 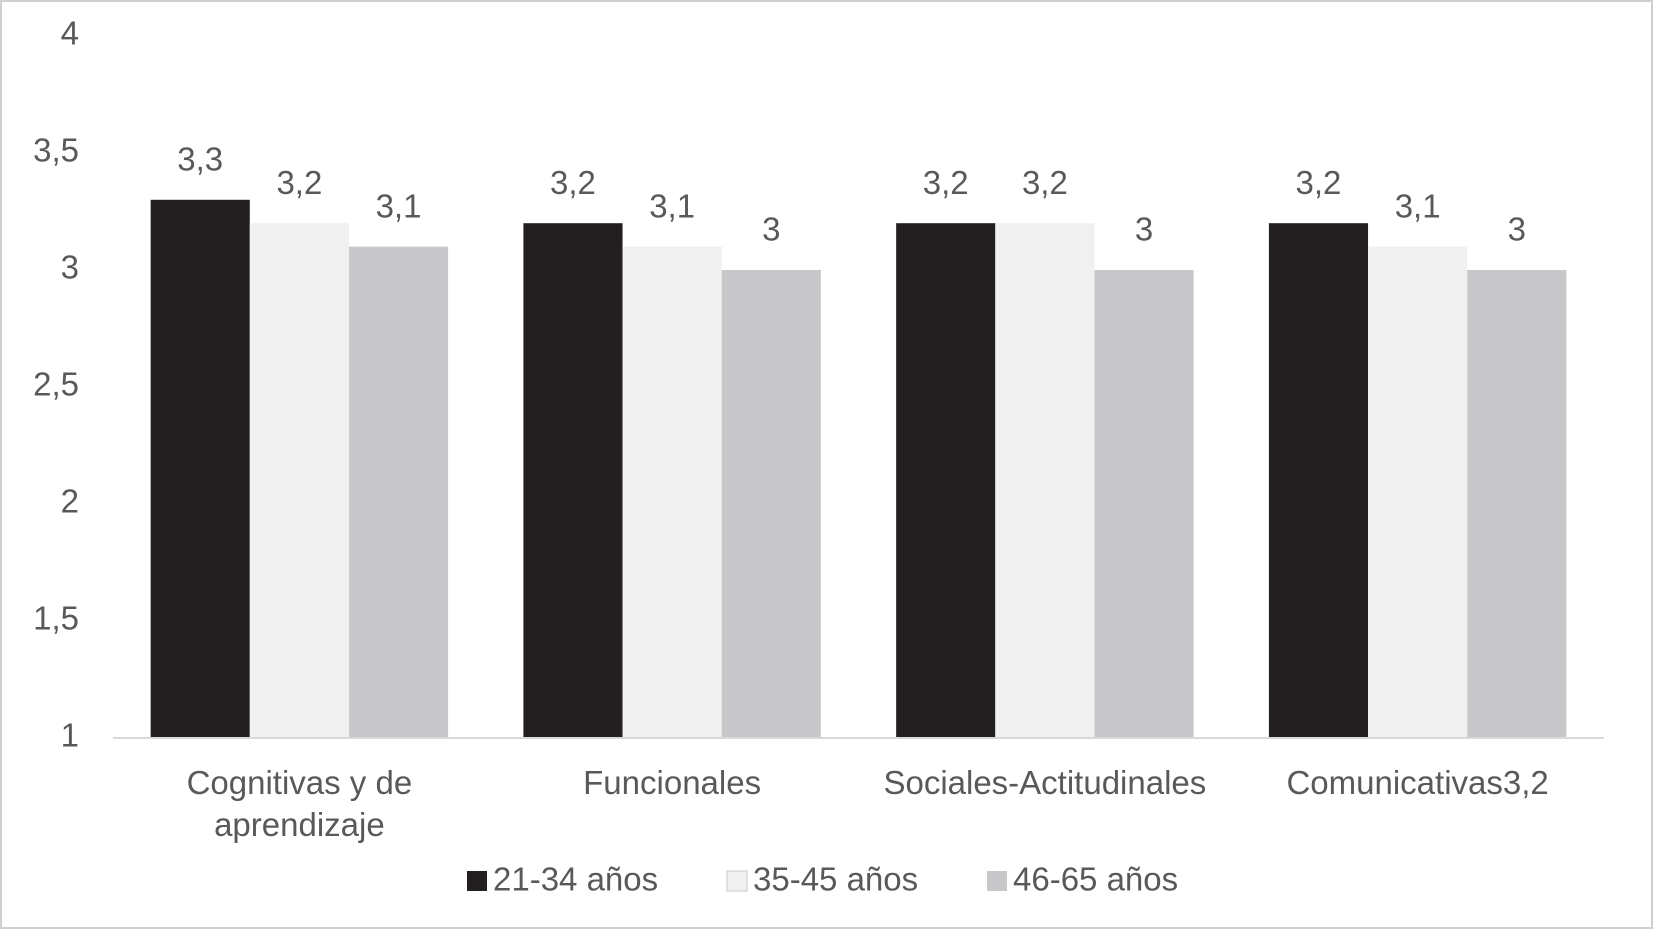 What do you see at coordinates (70, 267) in the screenshot?
I see `y-tick-label: 3` at bounding box center [70, 267].